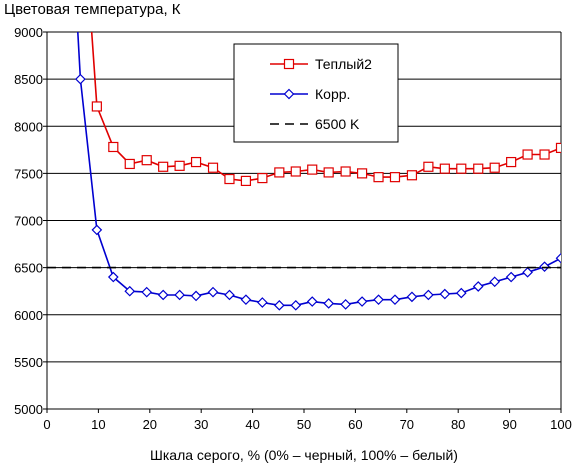  Describe the element at coordinates (150, 424) in the screenshot. I see `x-tick-label: 20` at that location.